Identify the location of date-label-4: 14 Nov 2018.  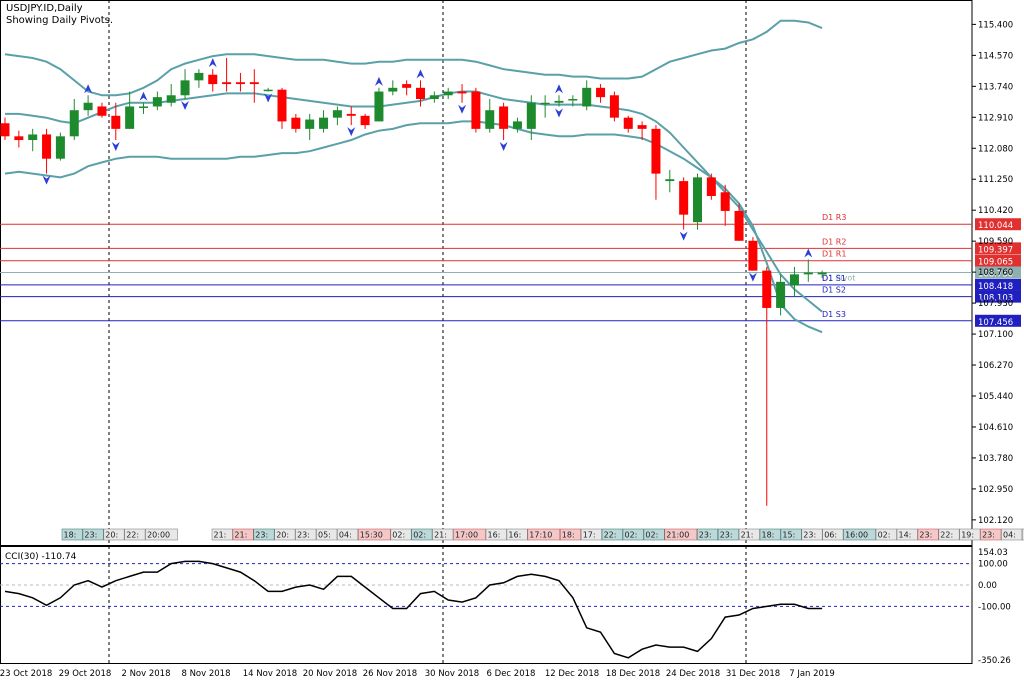
(270, 674).